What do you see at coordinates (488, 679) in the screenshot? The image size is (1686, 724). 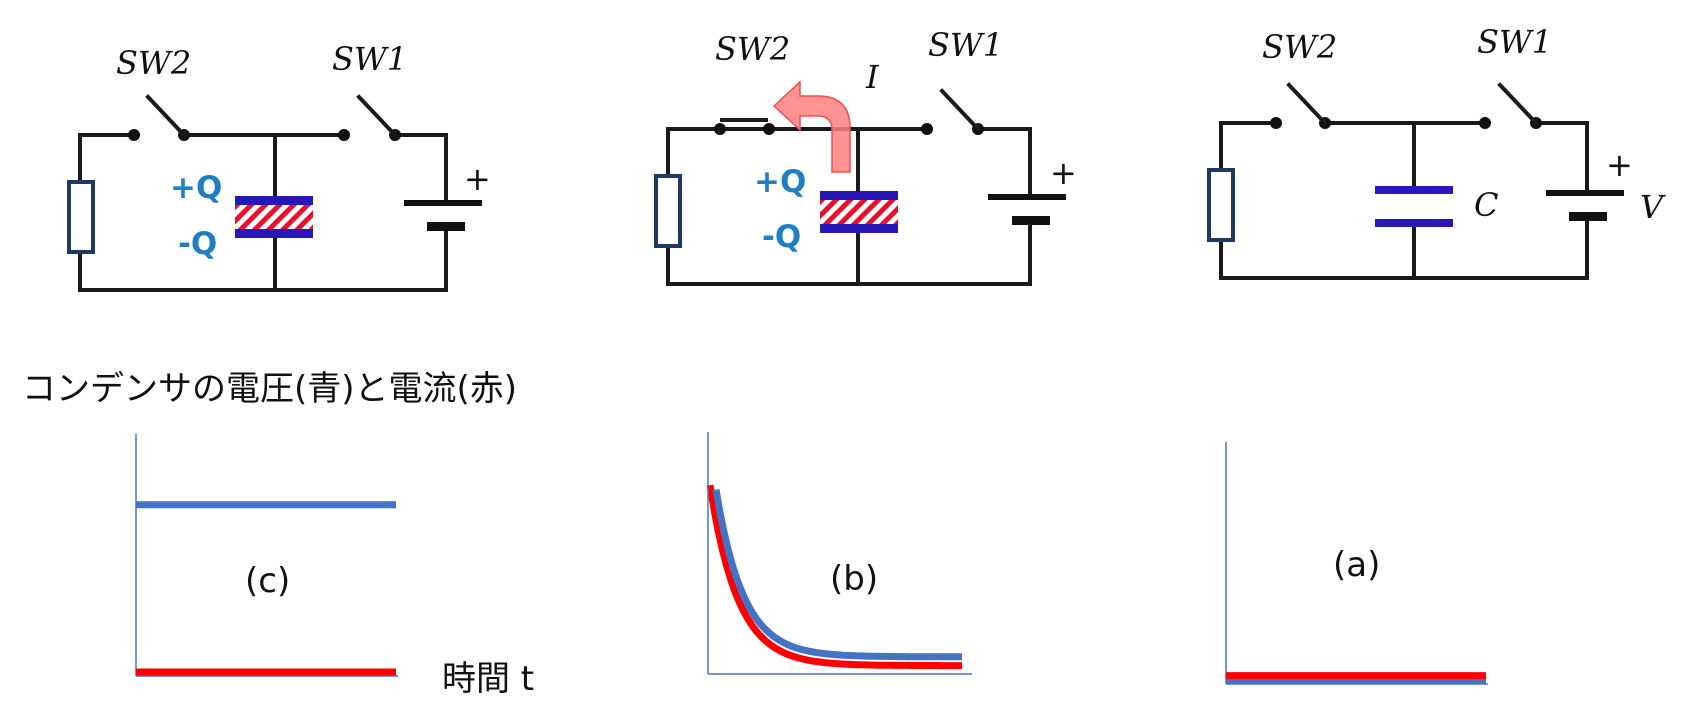 I see `x-axis-label: 時間 t` at bounding box center [488, 679].